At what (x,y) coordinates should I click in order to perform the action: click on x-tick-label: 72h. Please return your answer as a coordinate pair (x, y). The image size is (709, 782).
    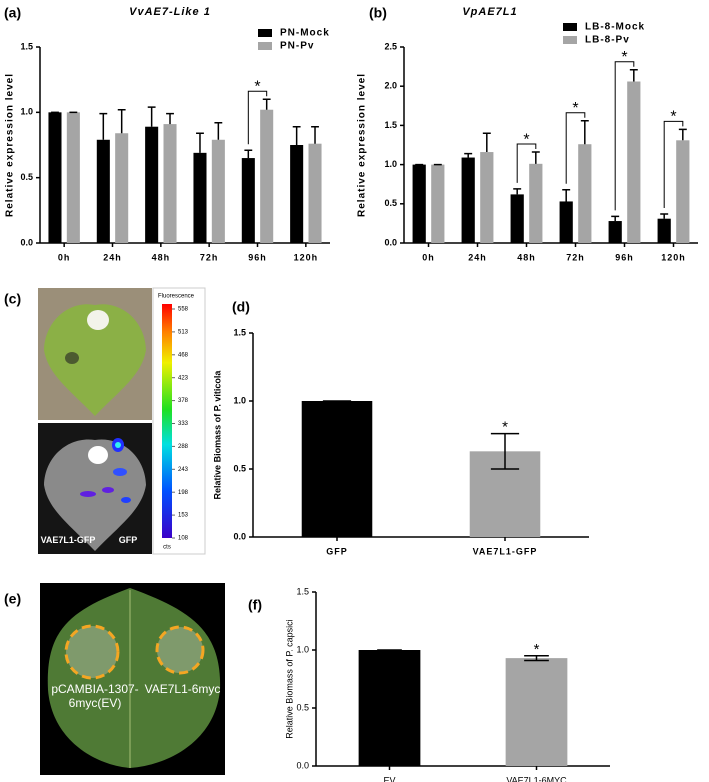
    Looking at the image, I should click on (209, 257).